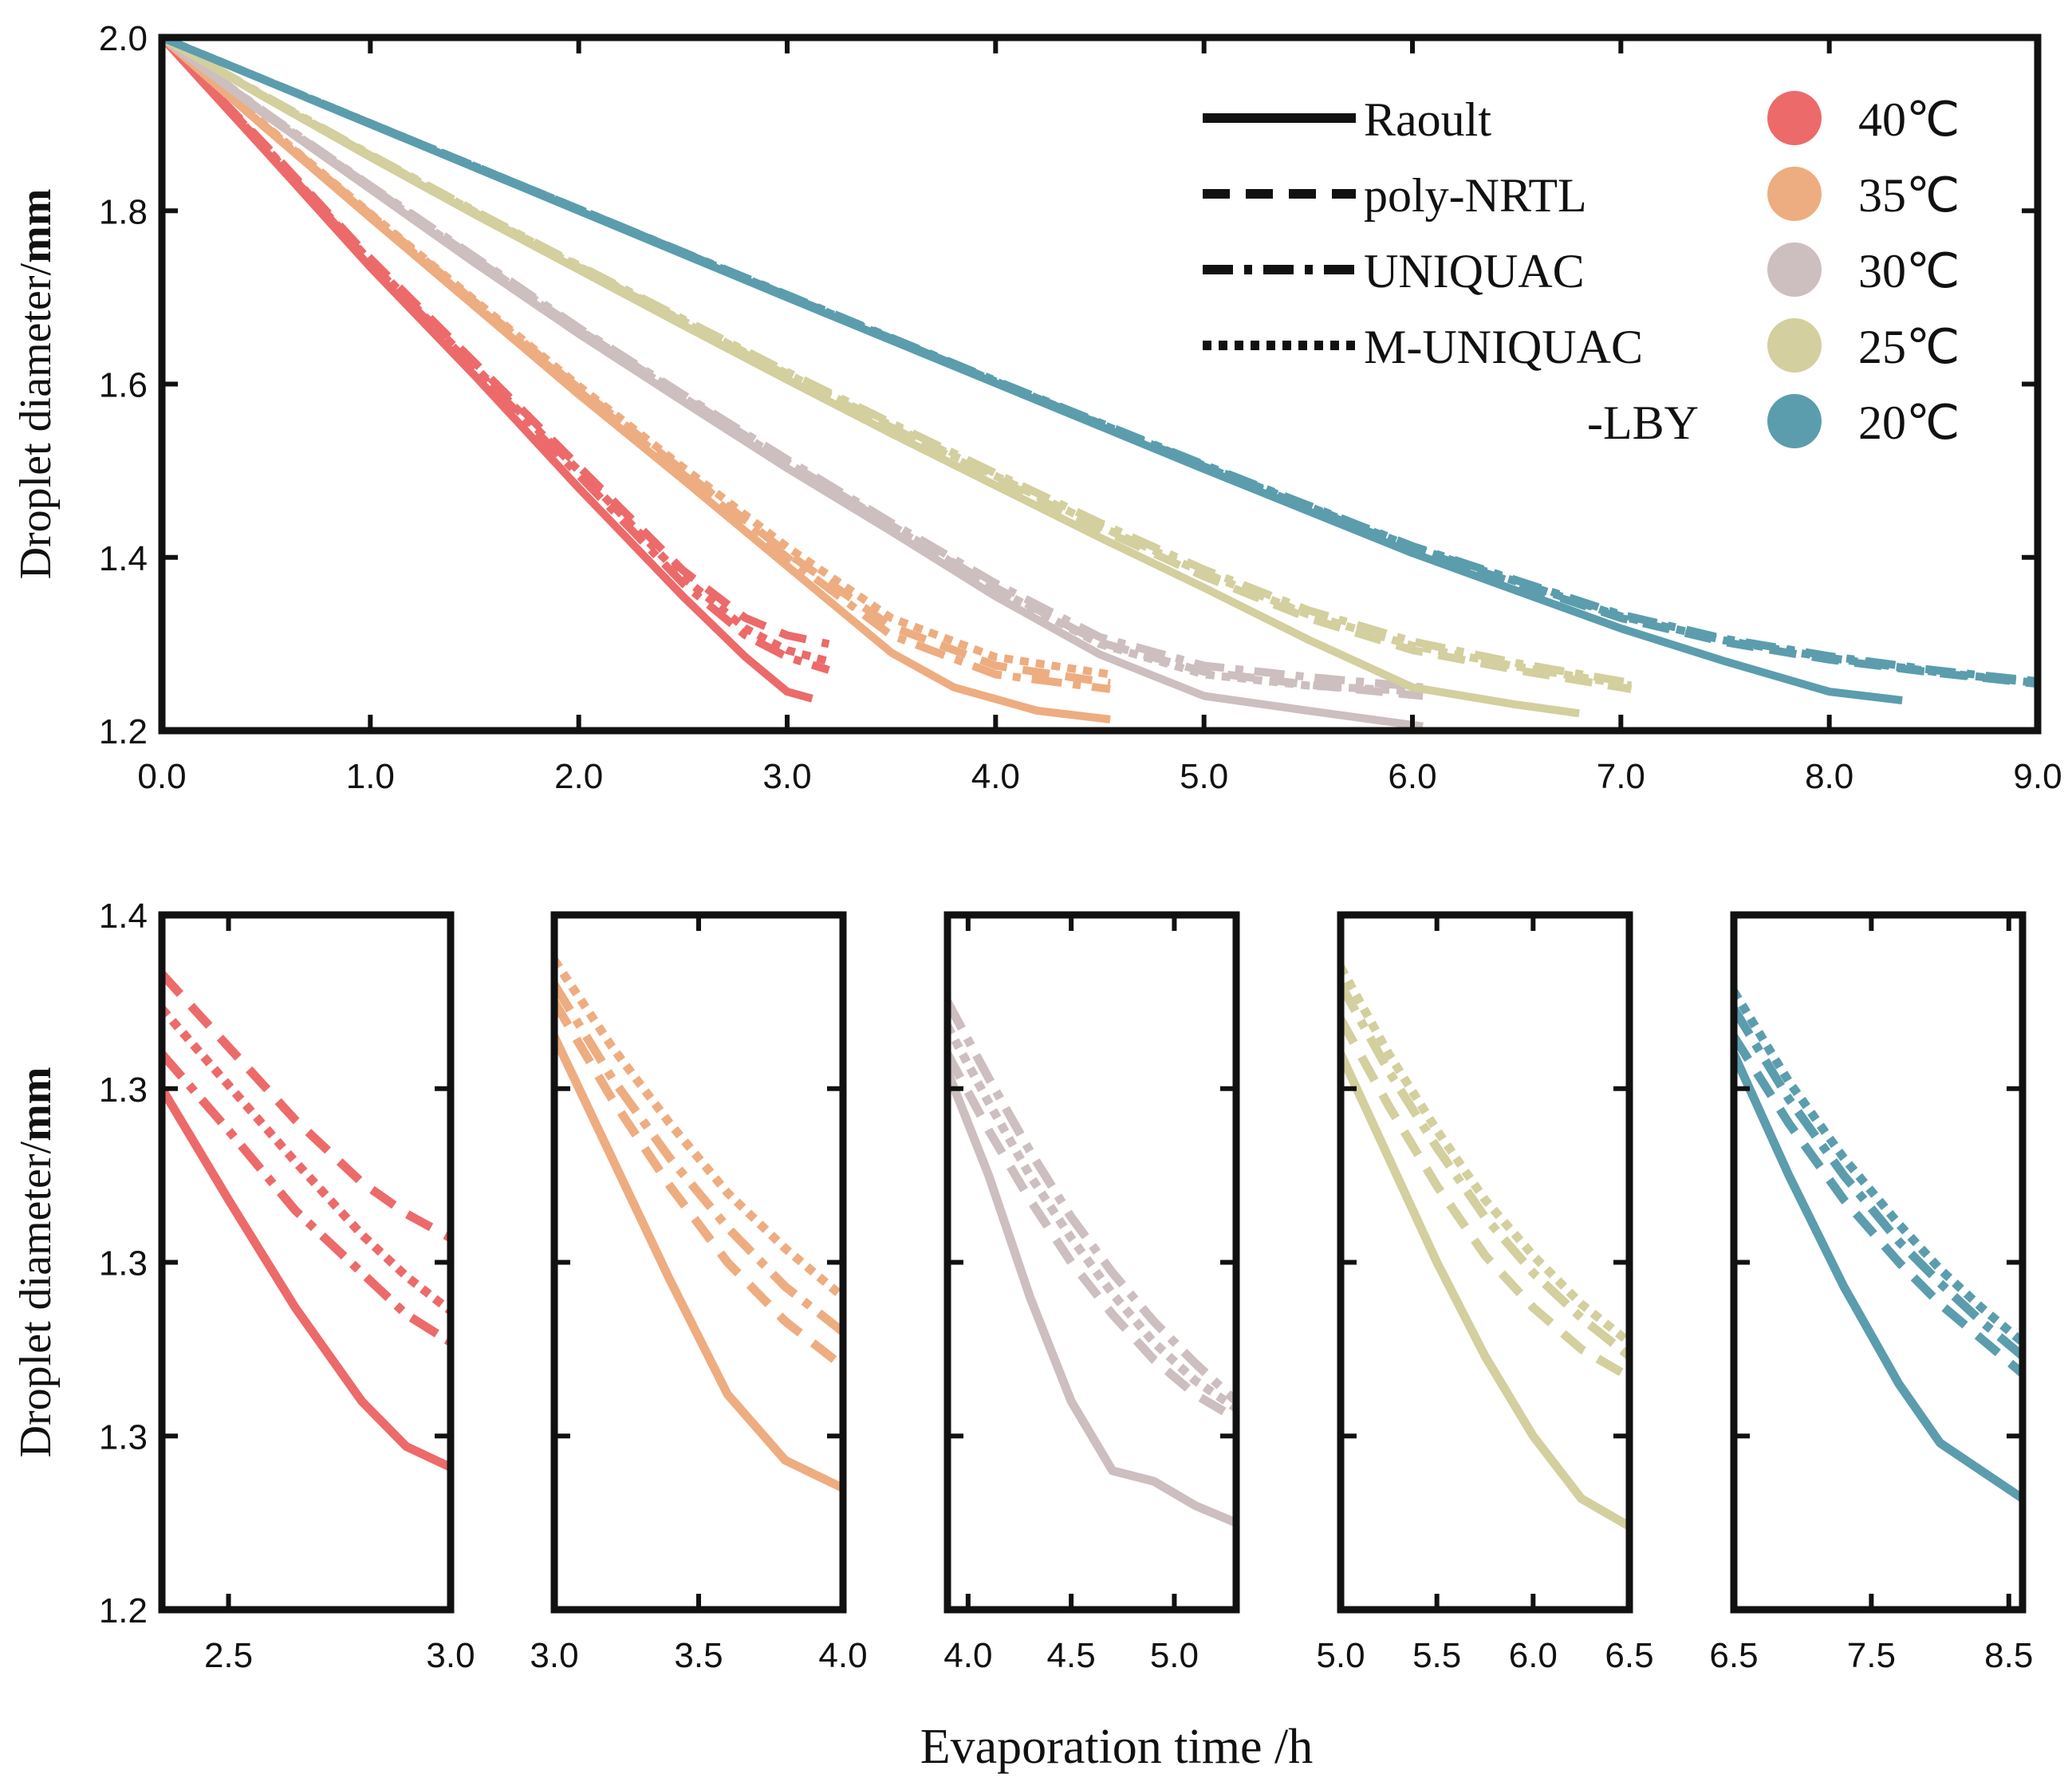  What do you see at coordinates (1795, 421) in the screenshot?
I see `legend-marker-20C` at bounding box center [1795, 421].